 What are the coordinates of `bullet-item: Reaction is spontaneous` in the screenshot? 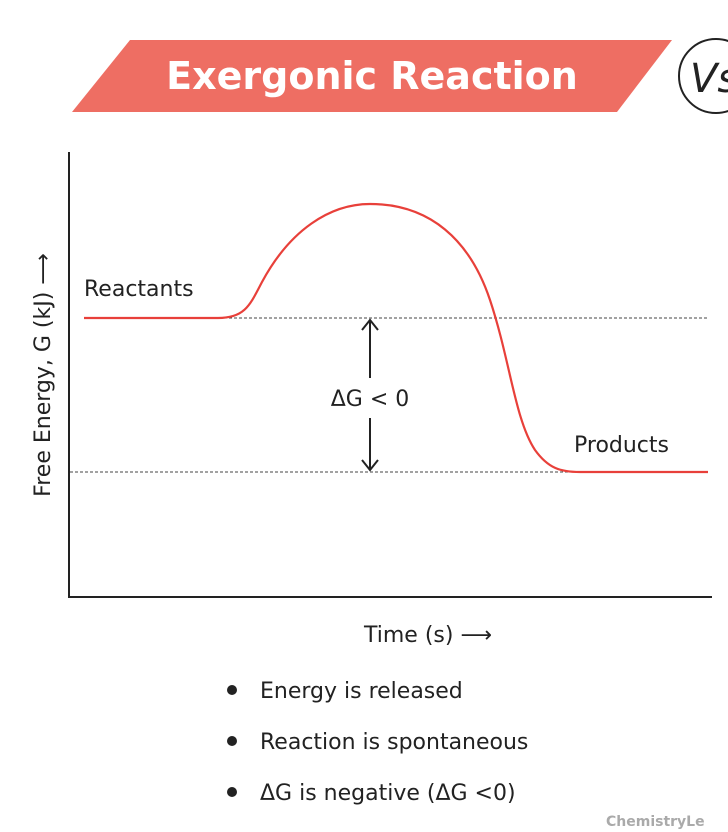 It's located at (394, 742).